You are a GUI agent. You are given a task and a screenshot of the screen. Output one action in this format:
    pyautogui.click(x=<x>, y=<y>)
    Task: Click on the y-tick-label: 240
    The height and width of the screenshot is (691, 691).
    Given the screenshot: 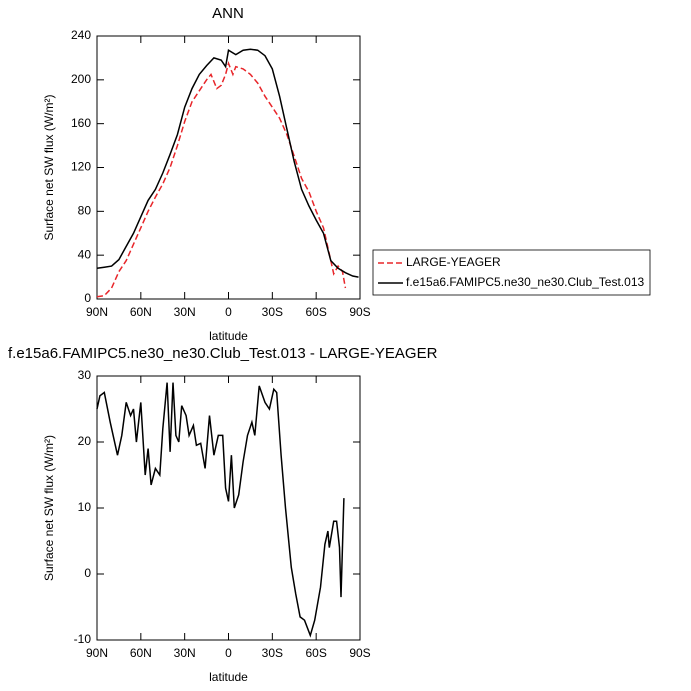 What is the action you would take?
    pyautogui.click(x=81, y=35)
    